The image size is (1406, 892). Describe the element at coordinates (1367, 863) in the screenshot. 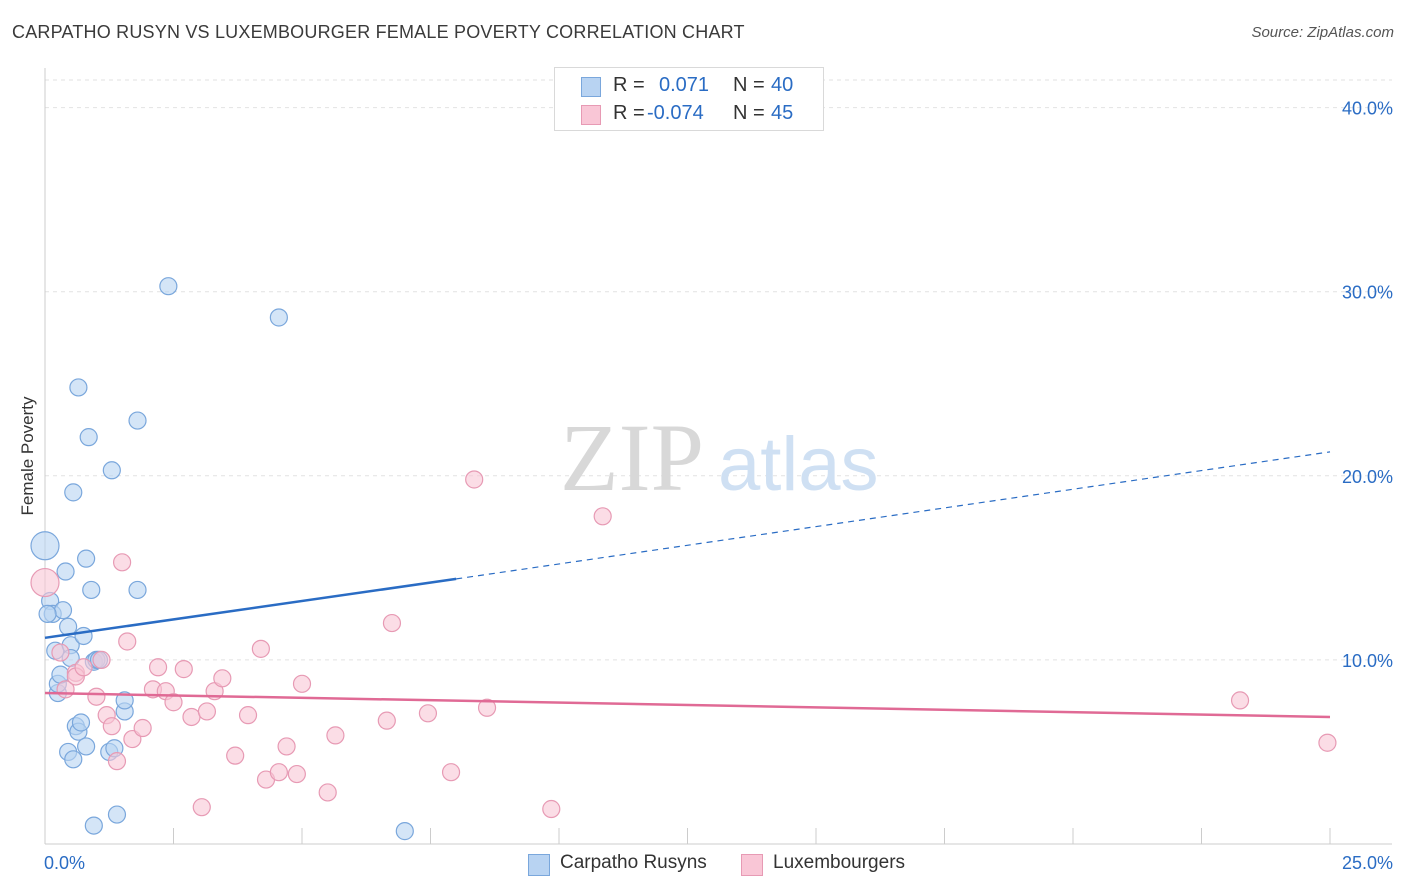

I see `x-tick-label-max: 25.0%` at that location.